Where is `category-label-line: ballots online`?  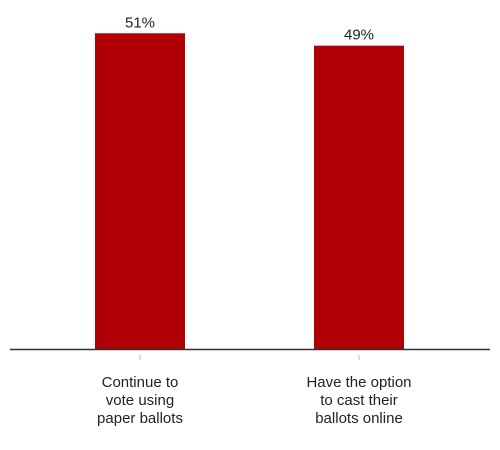 category-label-line: ballots online is located at coordinates (359, 418).